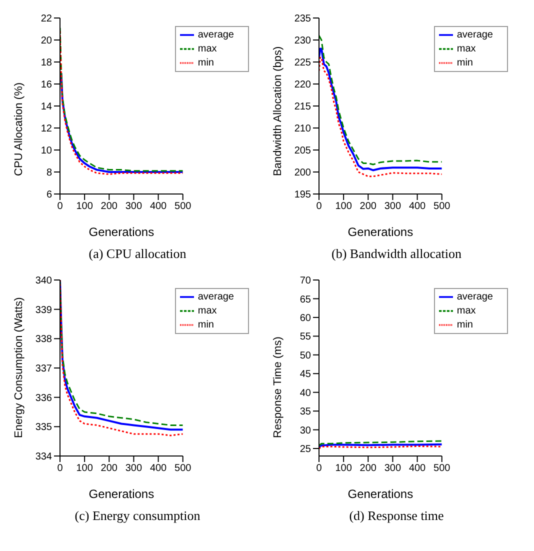 Image resolution: width=534 pixels, height=551 pixels. What do you see at coordinates (303, 85) in the screenshot?
I see `y-tick-label: 220` at bounding box center [303, 85].